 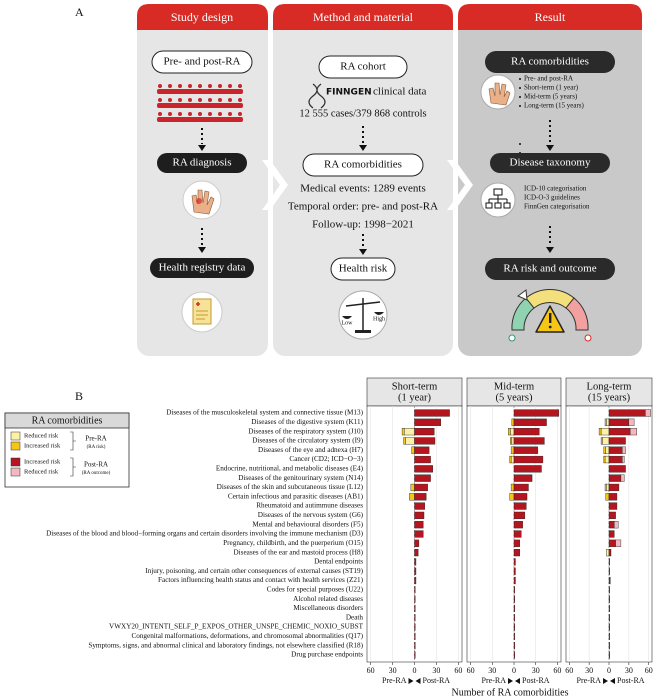 I want to click on step-box, so click(x=202, y=163).